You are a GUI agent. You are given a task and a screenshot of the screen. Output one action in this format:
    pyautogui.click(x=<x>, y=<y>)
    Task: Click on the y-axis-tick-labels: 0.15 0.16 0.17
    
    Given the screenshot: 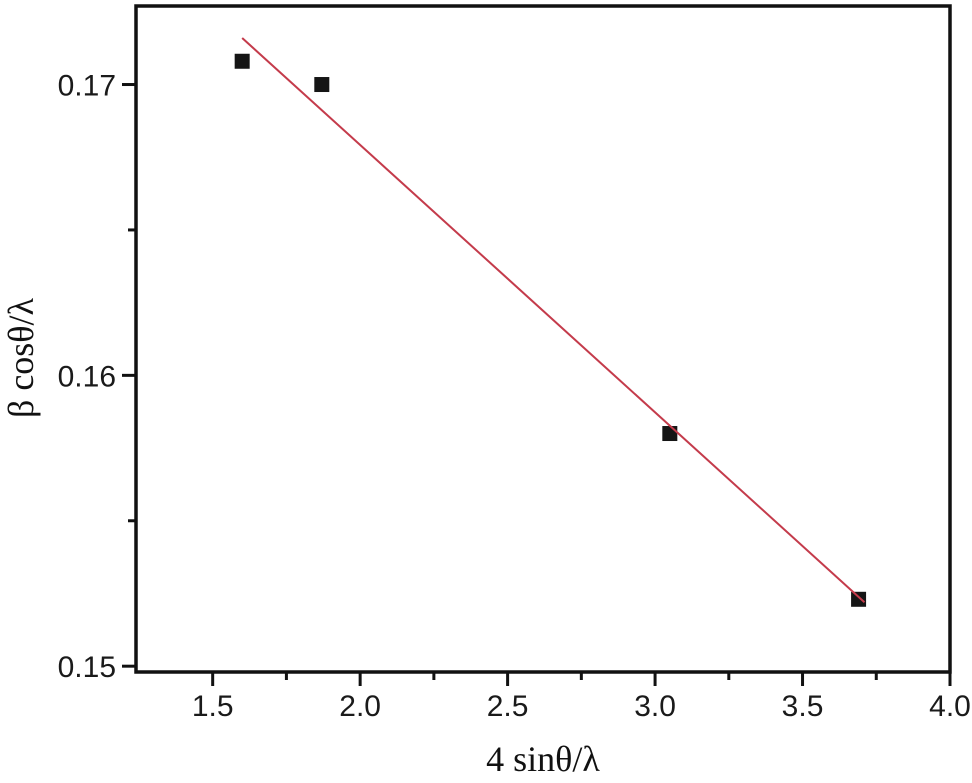 What is the action you would take?
    pyautogui.click(x=87, y=377)
    